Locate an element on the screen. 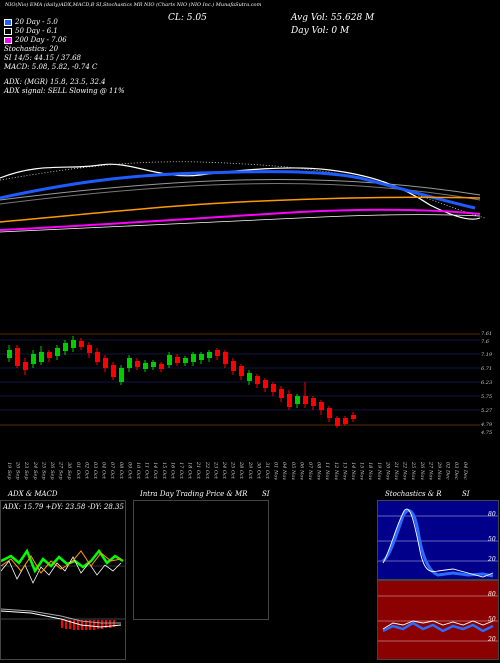  date-label: 04 Oct is located at coordinates (103, 470).